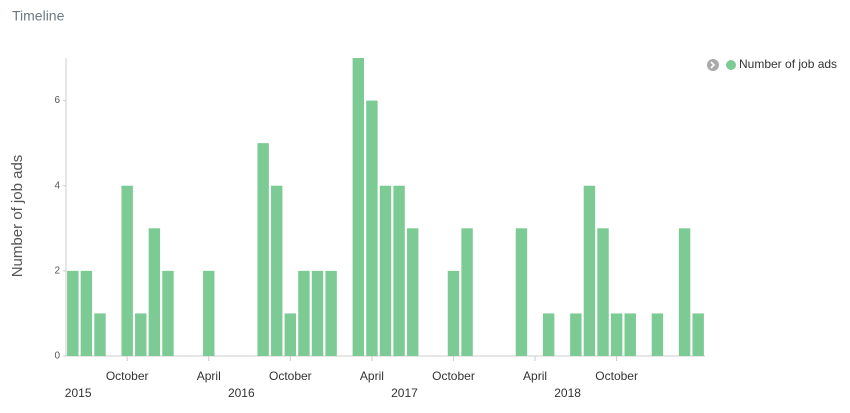 The image size is (850, 413). What do you see at coordinates (404, 393) in the screenshot?
I see `year-label: 2017` at bounding box center [404, 393].